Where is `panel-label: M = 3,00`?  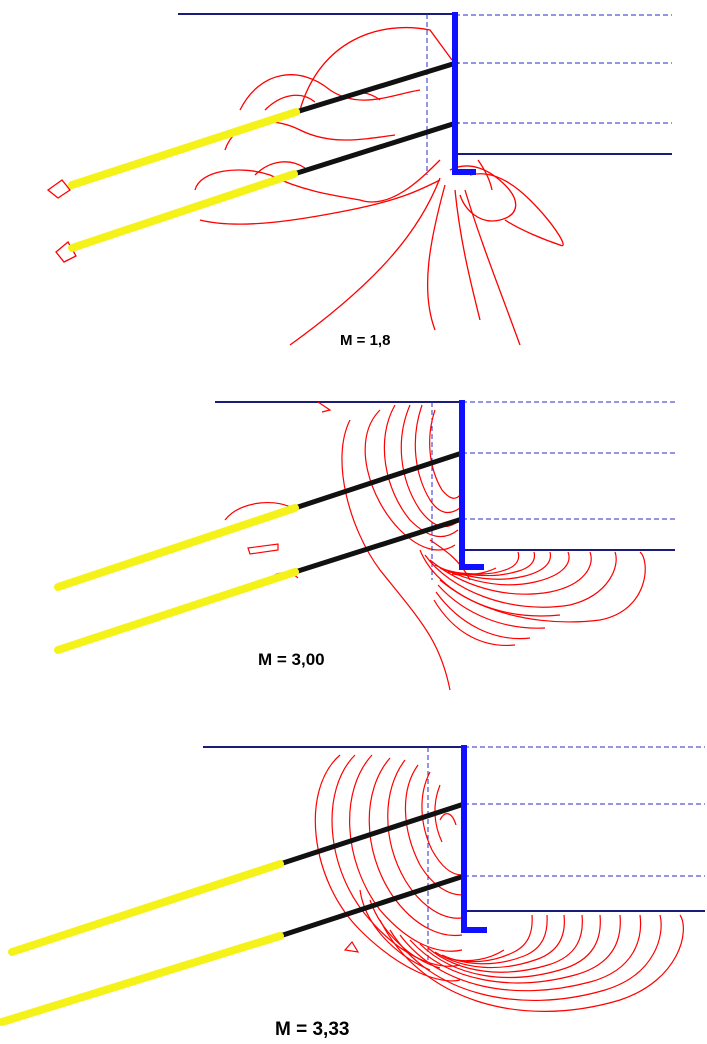
panel-label: M = 3,00 is located at coordinates (291, 659).